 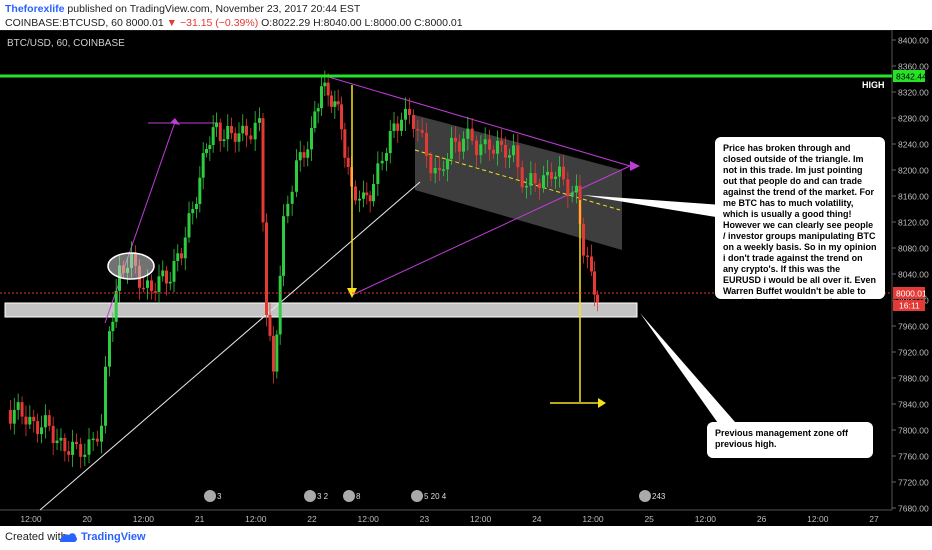 I want to click on time-axis-label: 25, so click(x=649, y=519).